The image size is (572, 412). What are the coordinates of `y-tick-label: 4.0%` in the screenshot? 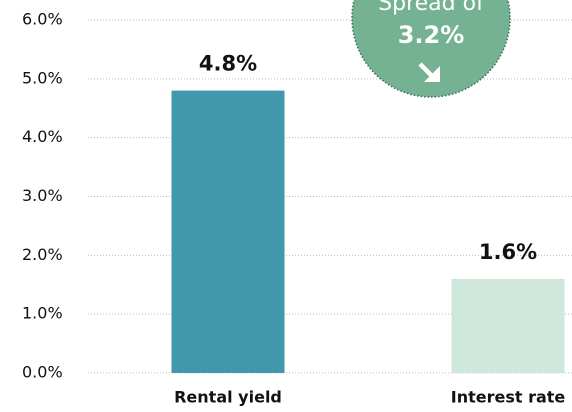 It's located at (42, 136).